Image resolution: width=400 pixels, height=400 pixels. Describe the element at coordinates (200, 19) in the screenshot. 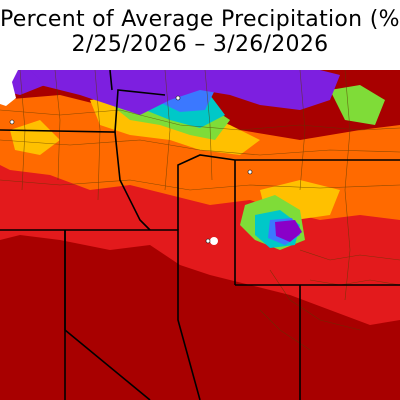

I see `map-title: Percent of Average Precipitation (%)` at that location.